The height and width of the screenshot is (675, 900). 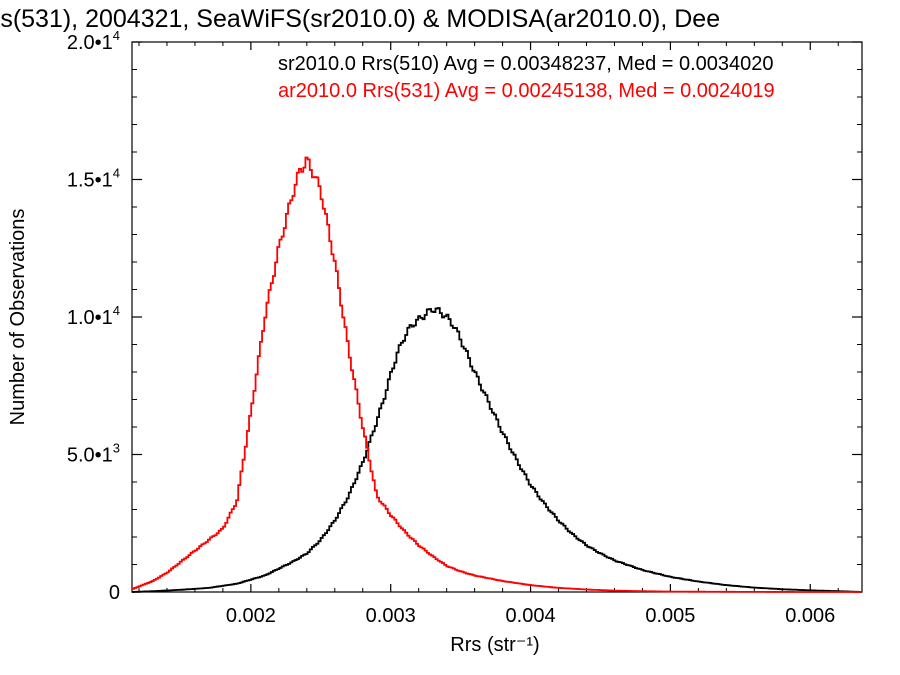 What do you see at coordinates (531, 616) in the screenshot?
I see `x-tick-label: 0.004` at bounding box center [531, 616].